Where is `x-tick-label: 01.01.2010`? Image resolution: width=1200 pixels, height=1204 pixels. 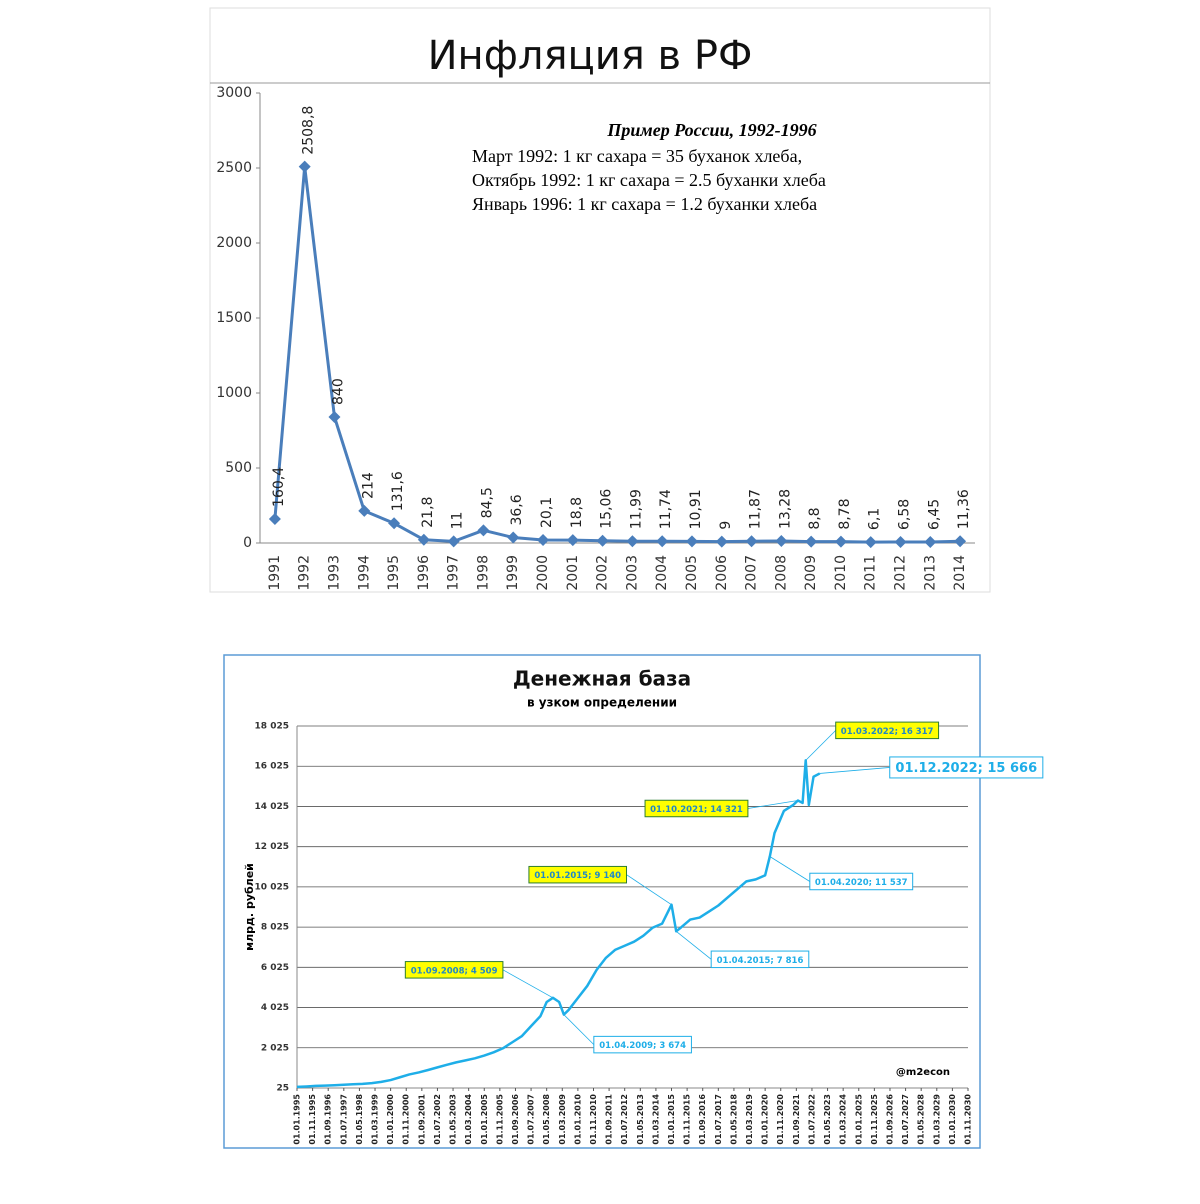
x-tick-label: 01.01.2010 is located at coordinates (577, 1119).